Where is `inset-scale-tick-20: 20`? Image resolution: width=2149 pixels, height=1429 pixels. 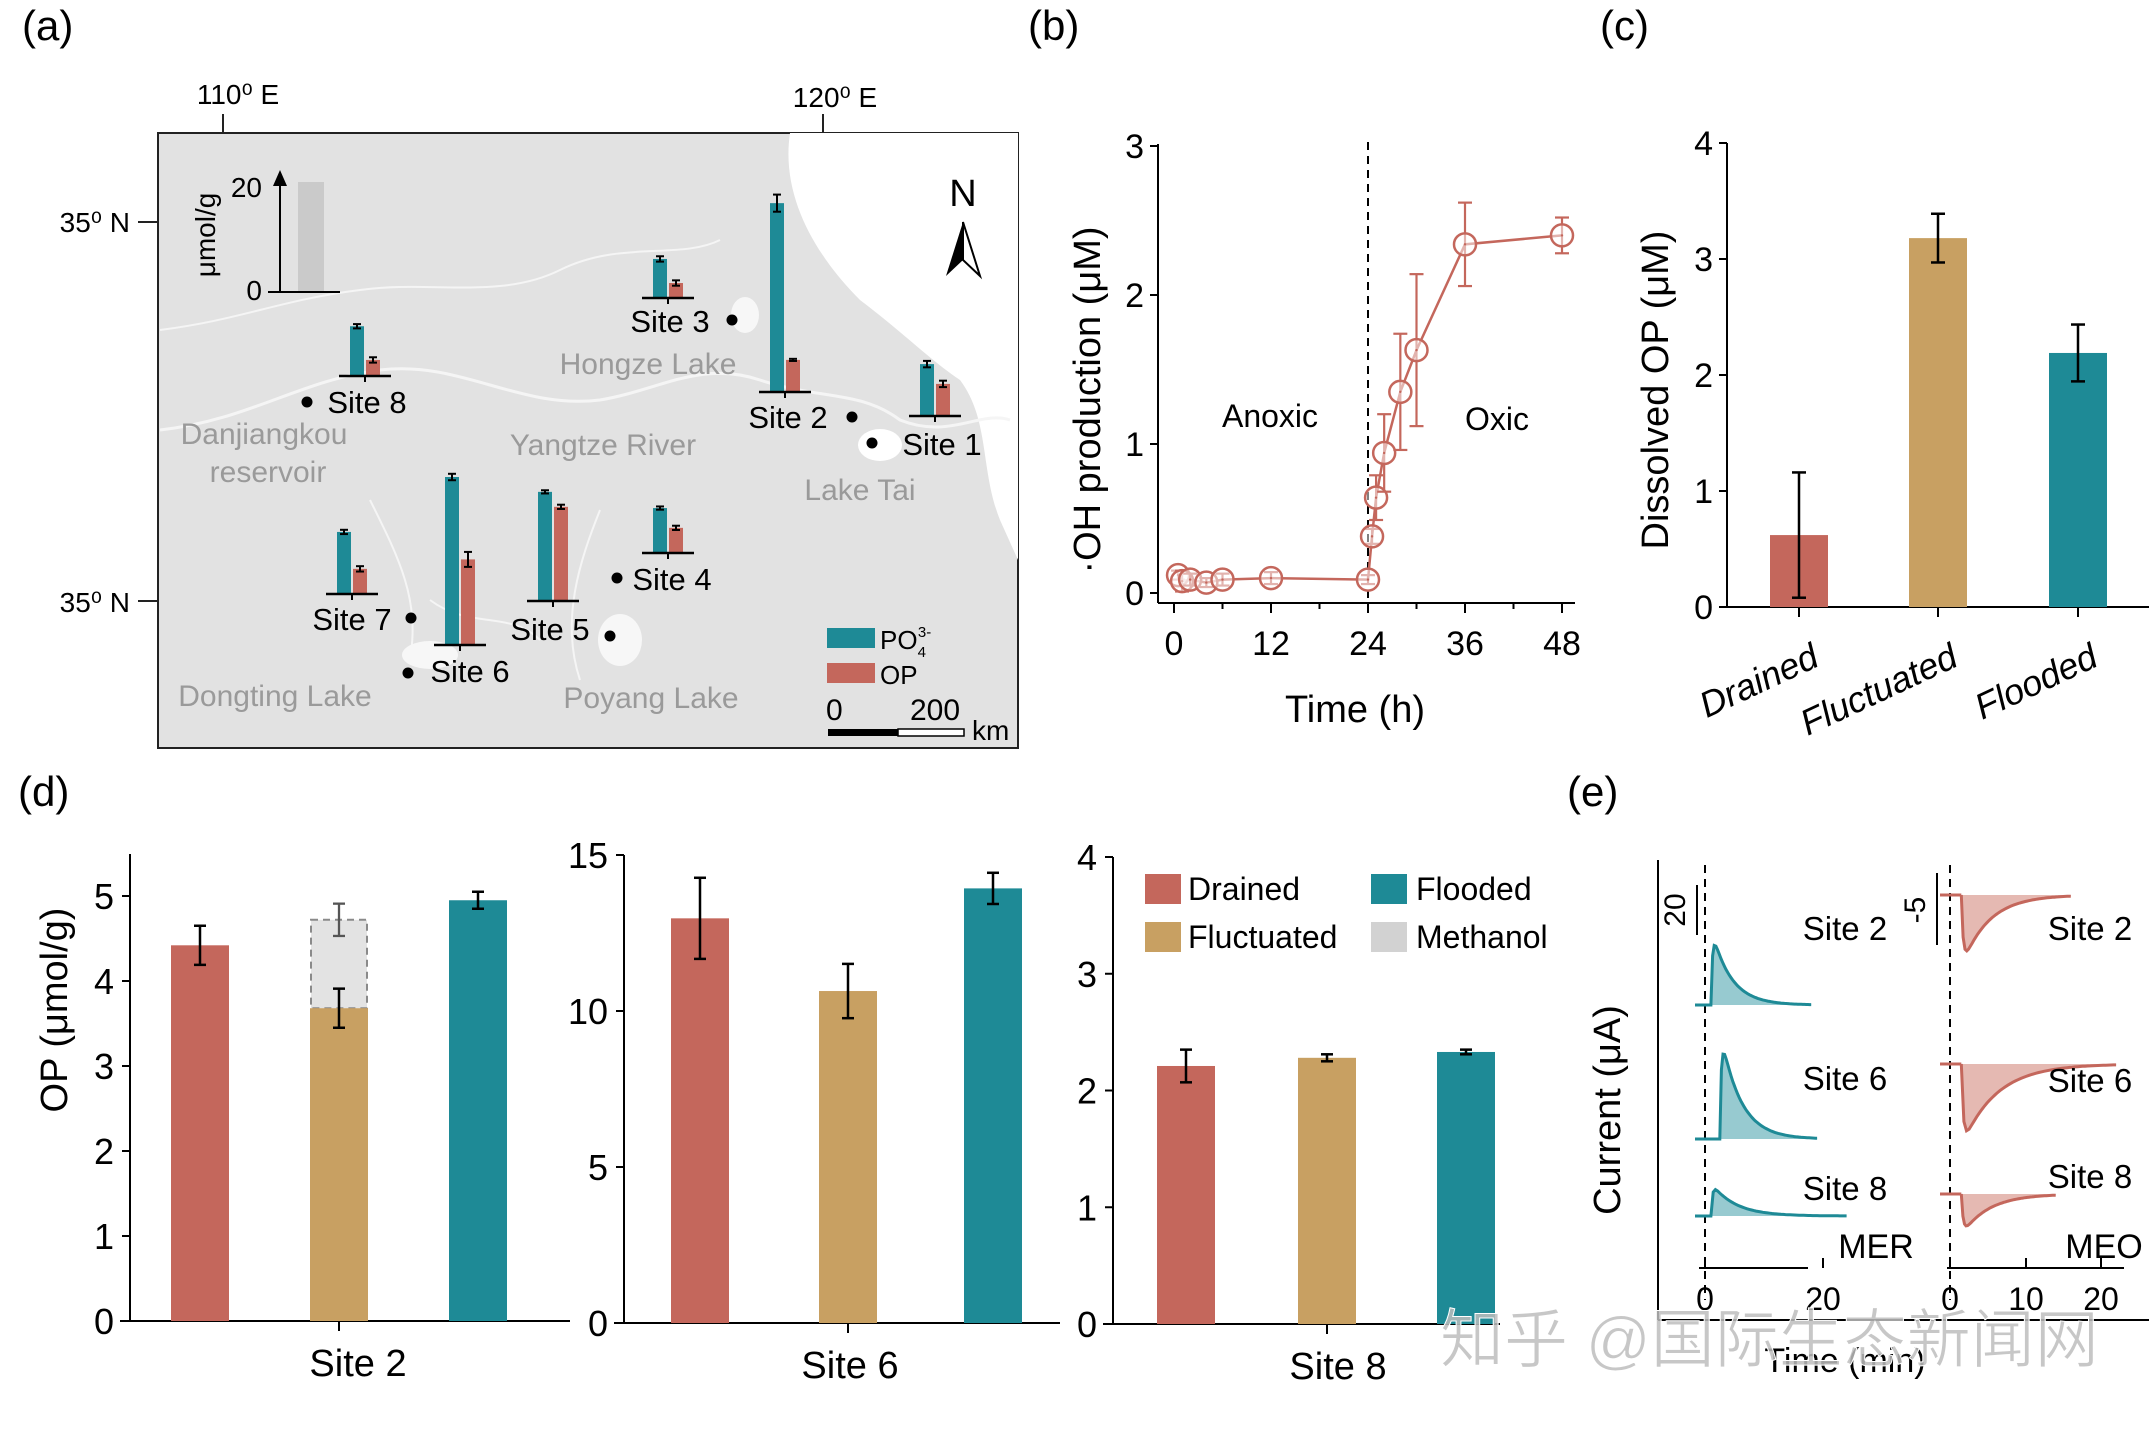
inset-scale-tick-20: 20 is located at coordinates (246, 187).